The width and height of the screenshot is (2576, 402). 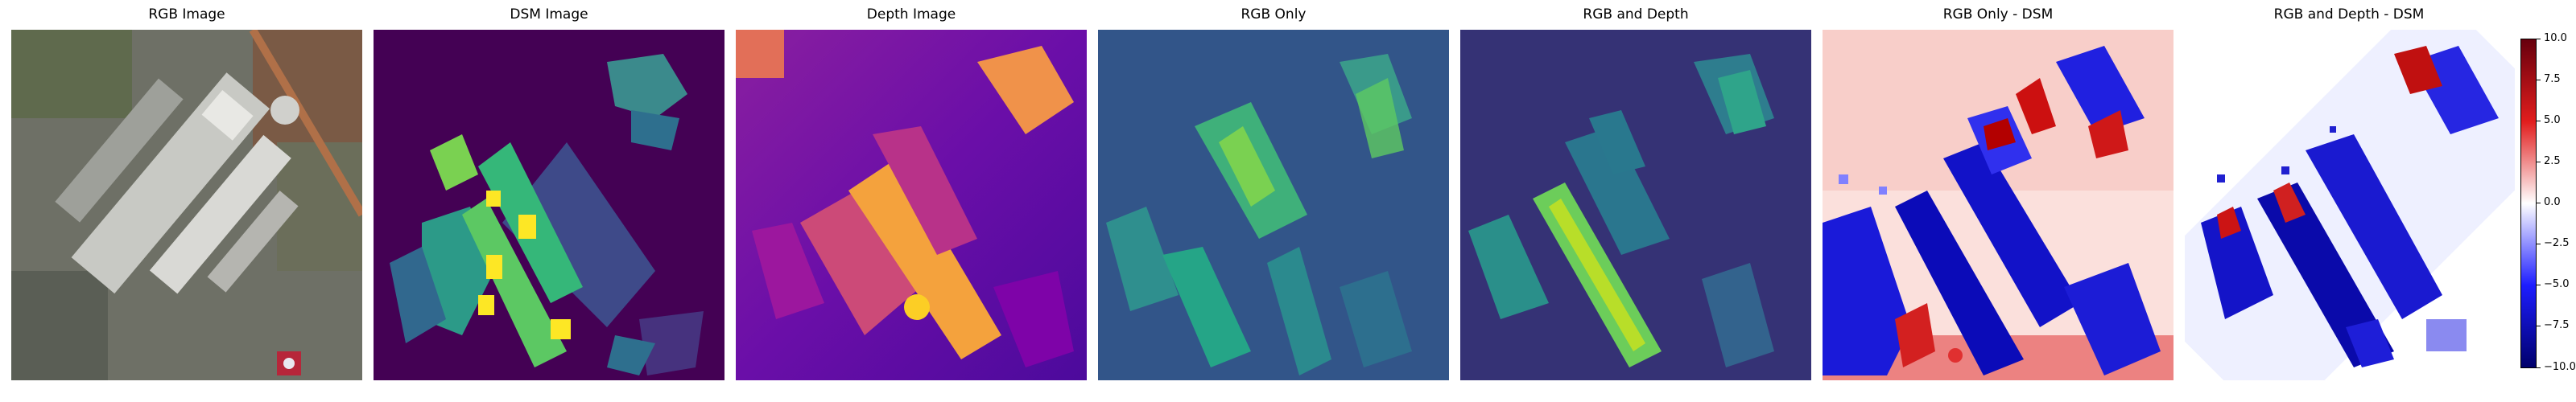 I want to click on dsm-image, so click(x=549, y=205).